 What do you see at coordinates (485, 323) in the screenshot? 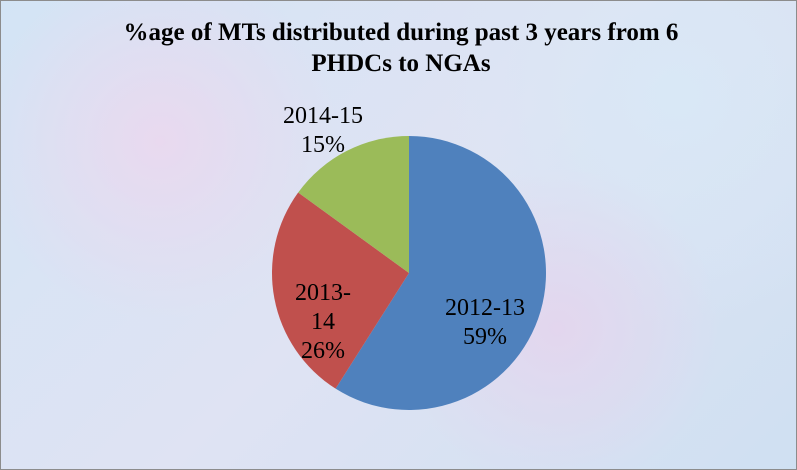
I see `slice-label: 2012-13 59%` at bounding box center [485, 323].